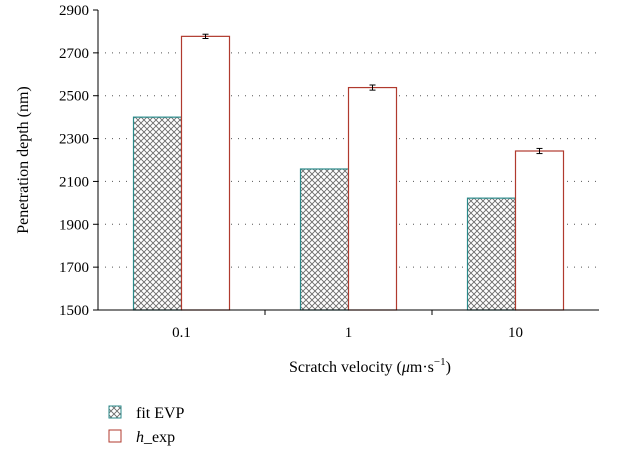 This screenshot has width=637, height=458. What do you see at coordinates (345, 367) in the screenshot?
I see `x-axis-label-prefix: Scratch velocity (` at bounding box center [345, 367].